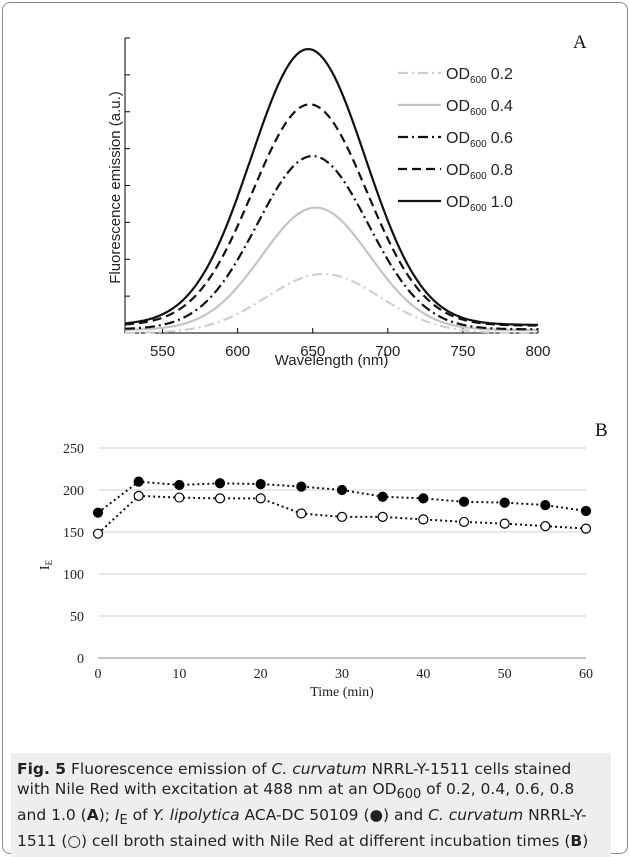  I want to click on x-tick-label: 750, so click(462, 351).